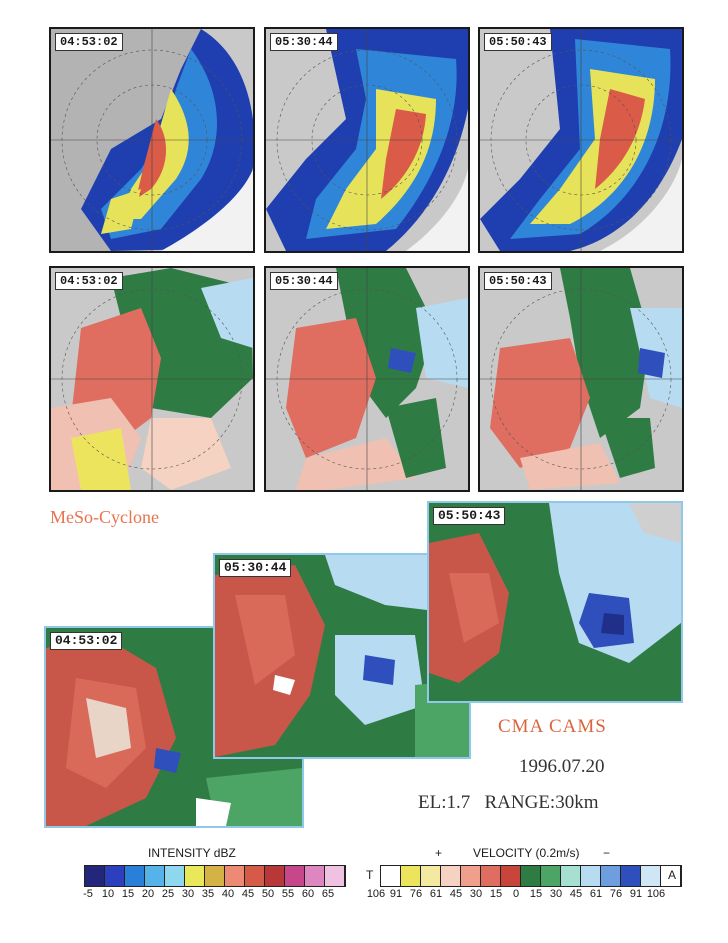  What do you see at coordinates (188, 894) in the screenshot?
I see `intensity-tick-label: 30` at bounding box center [188, 894].